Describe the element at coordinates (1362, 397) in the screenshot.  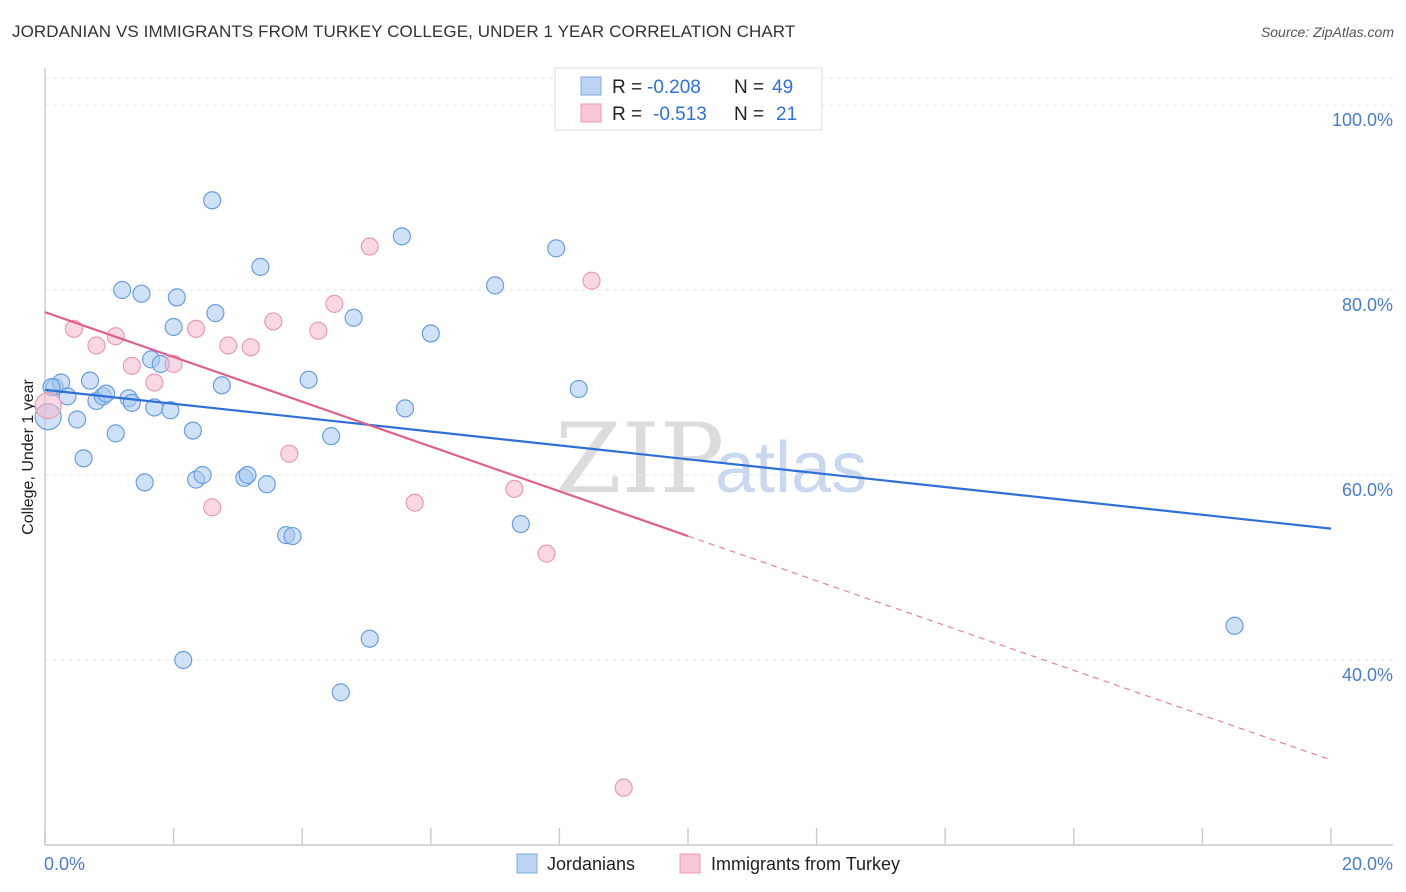
I see `y-tick-labels: 40.0% 60.0% 80.0% 100.0%` at that location.